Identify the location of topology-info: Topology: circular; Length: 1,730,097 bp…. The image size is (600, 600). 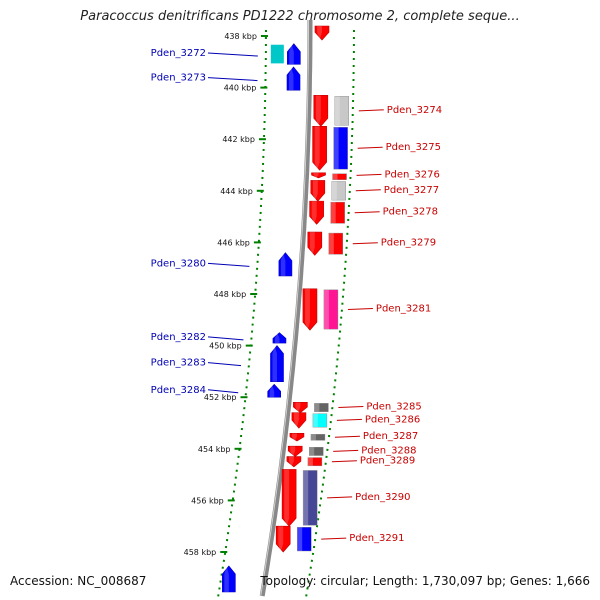
(425, 581).